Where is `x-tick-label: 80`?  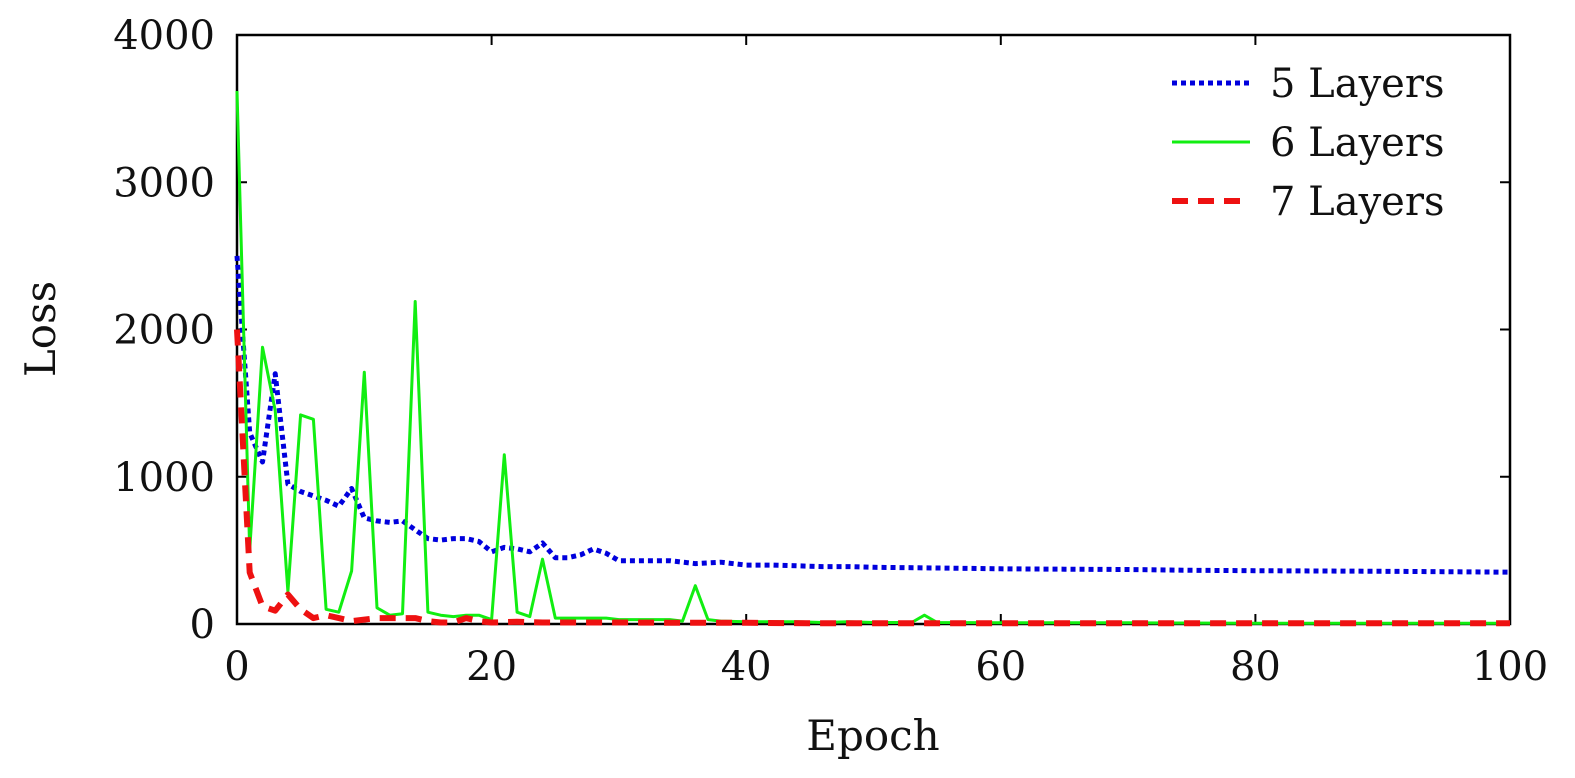 x-tick-label: 80 is located at coordinates (1255, 667).